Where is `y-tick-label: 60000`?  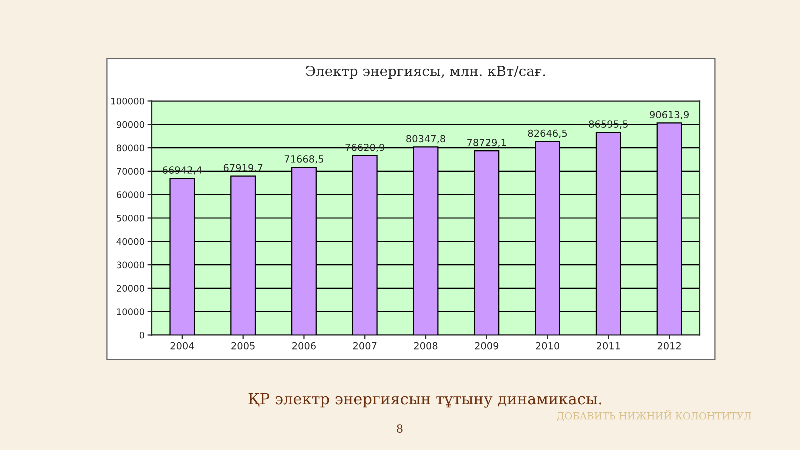 y-tick-label: 60000 is located at coordinates (130, 195).